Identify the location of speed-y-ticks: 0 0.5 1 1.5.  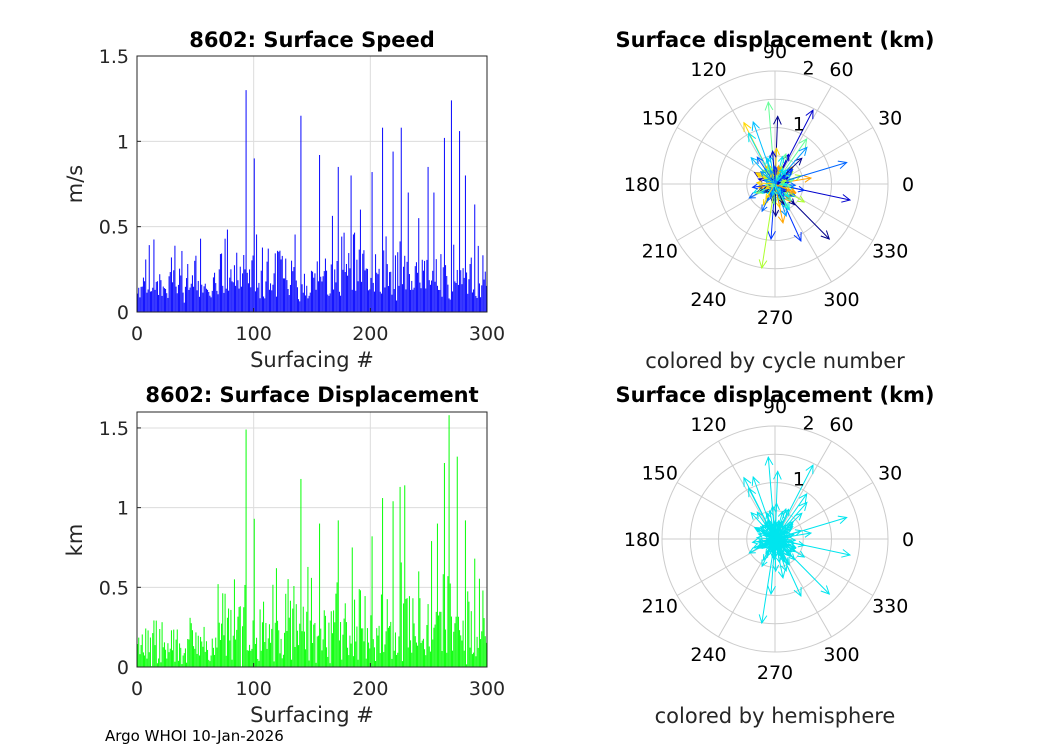
(120, 185).